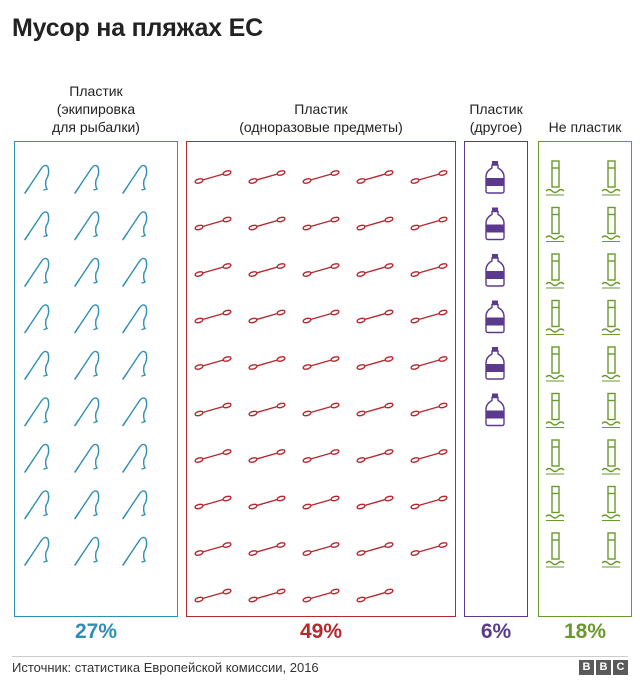  Describe the element at coordinates (585, 127) in the screenshot. I see `category-label-non-plastic: Не пластик` at that location.